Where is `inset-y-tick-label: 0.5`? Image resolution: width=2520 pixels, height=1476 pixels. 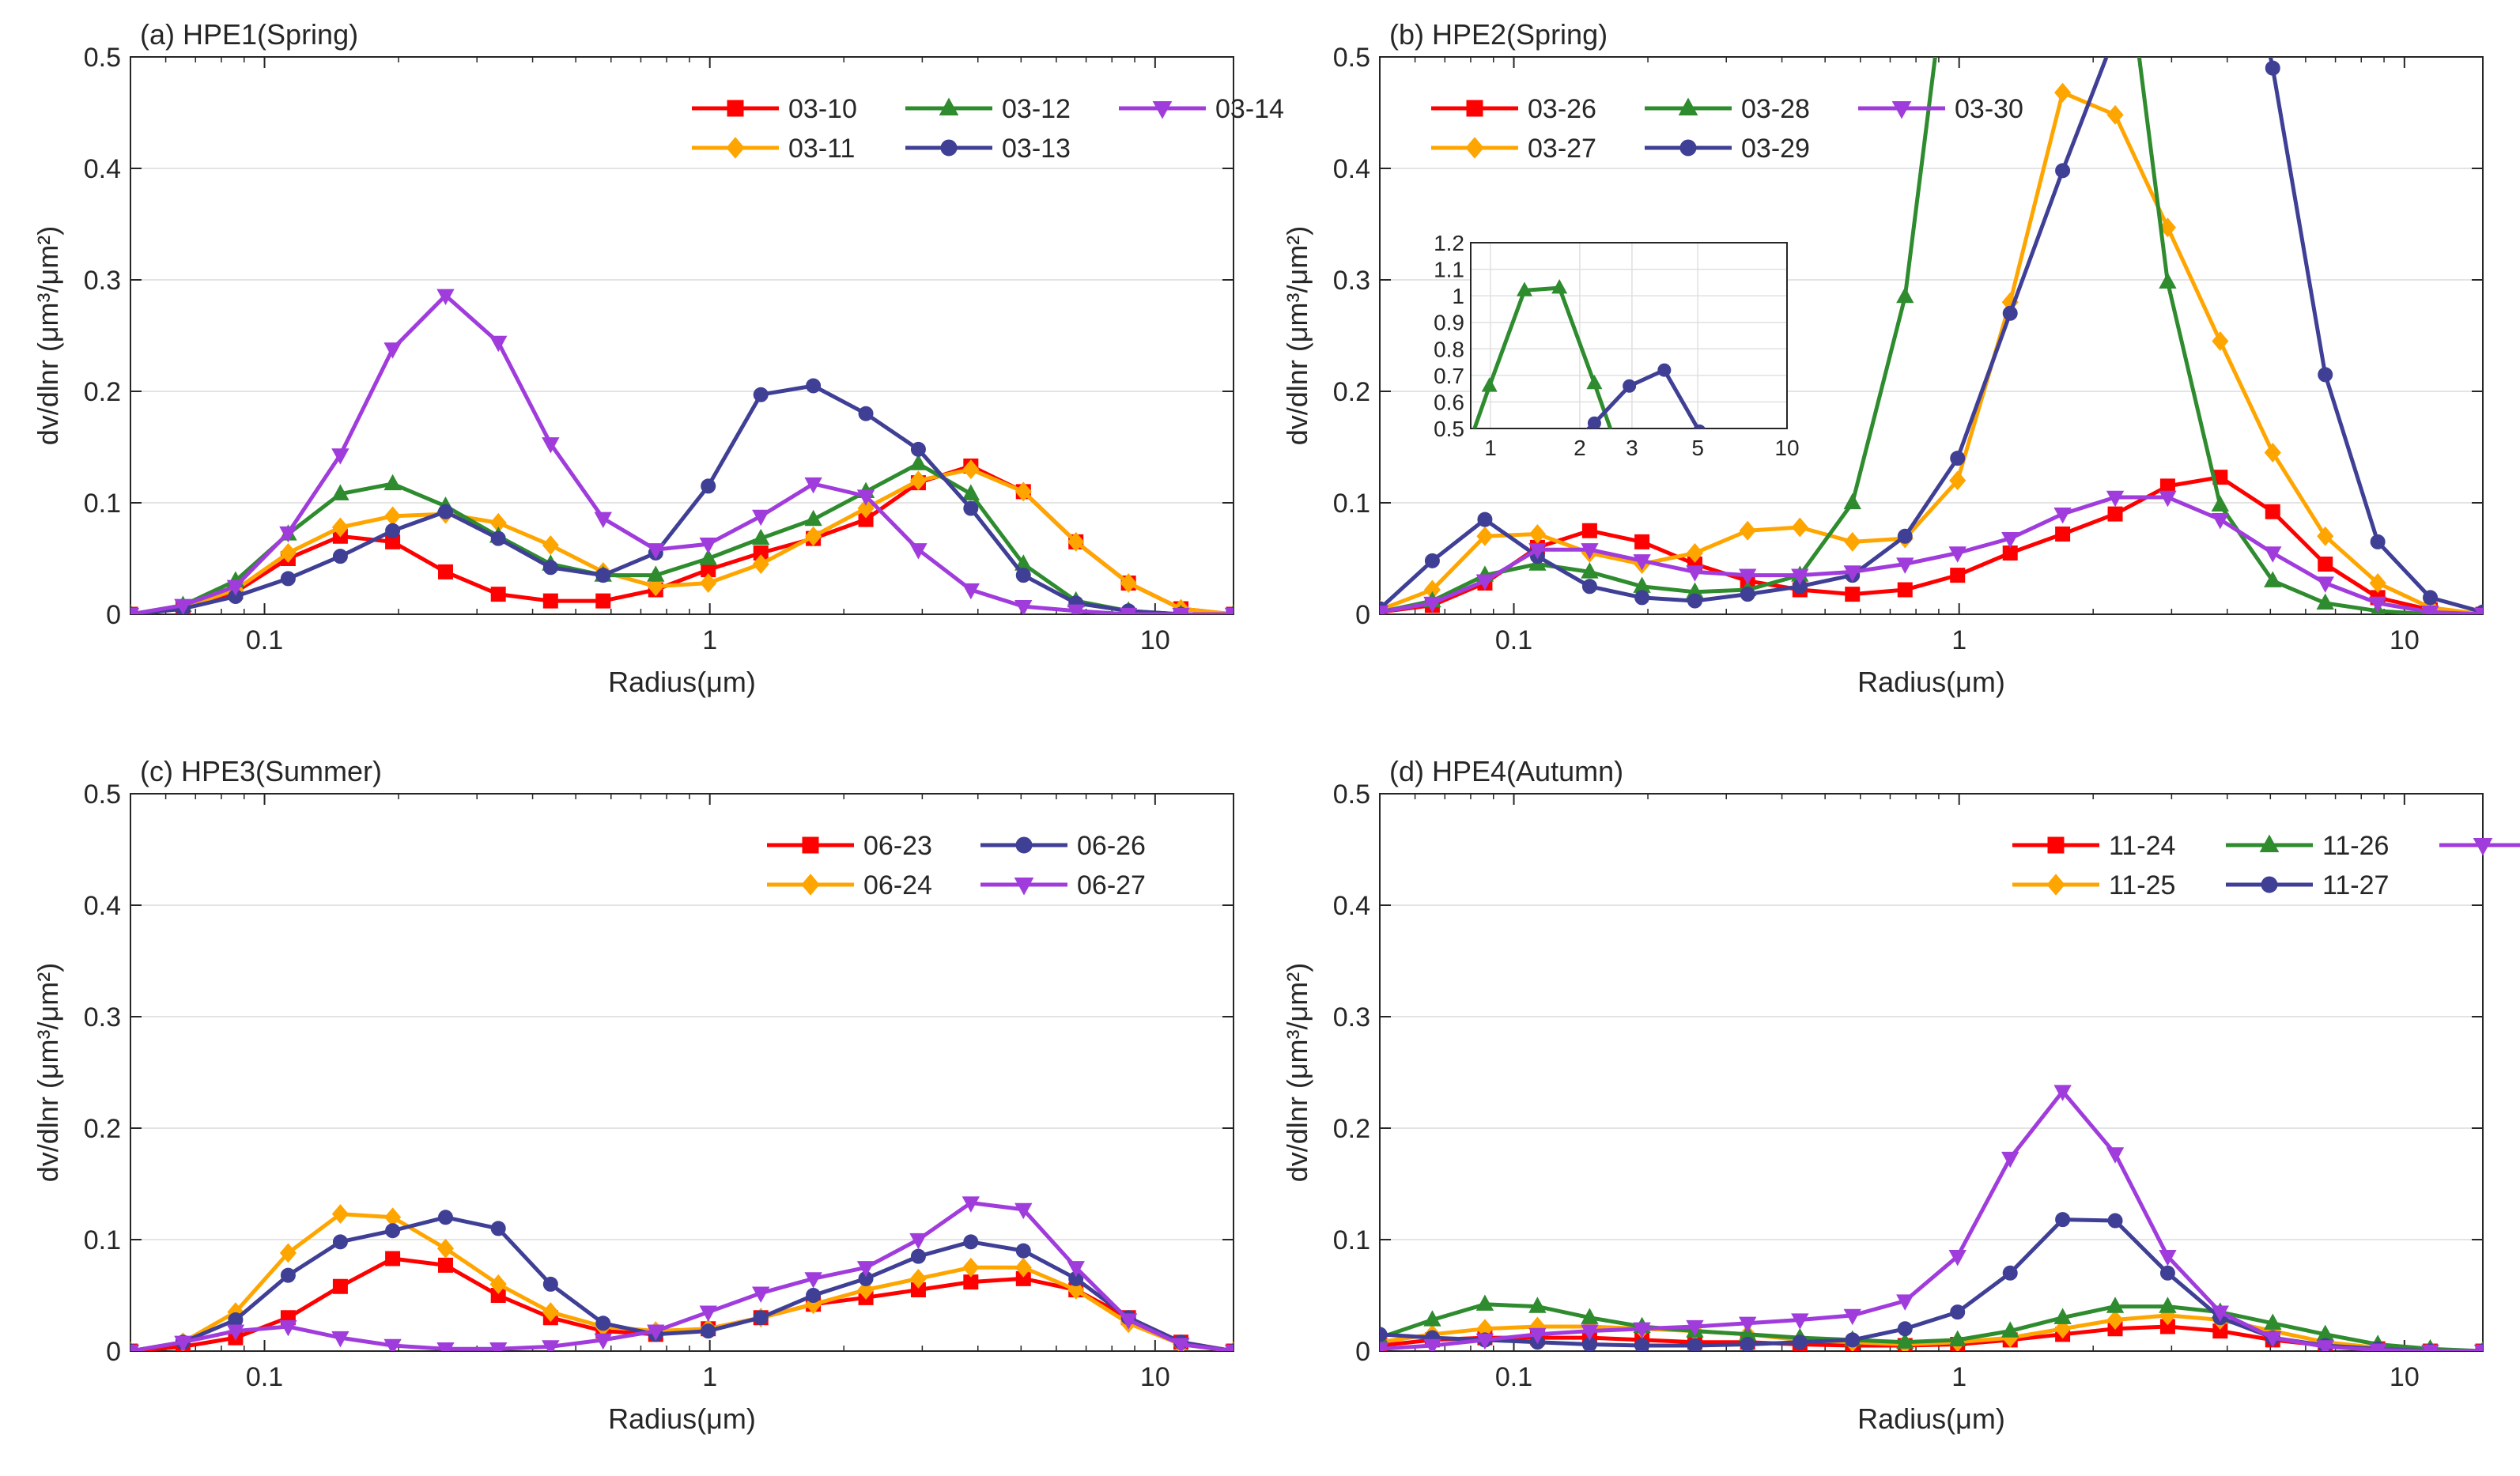 inset-y-tick-label: 0.5 is located at coordinates (1449, 429).